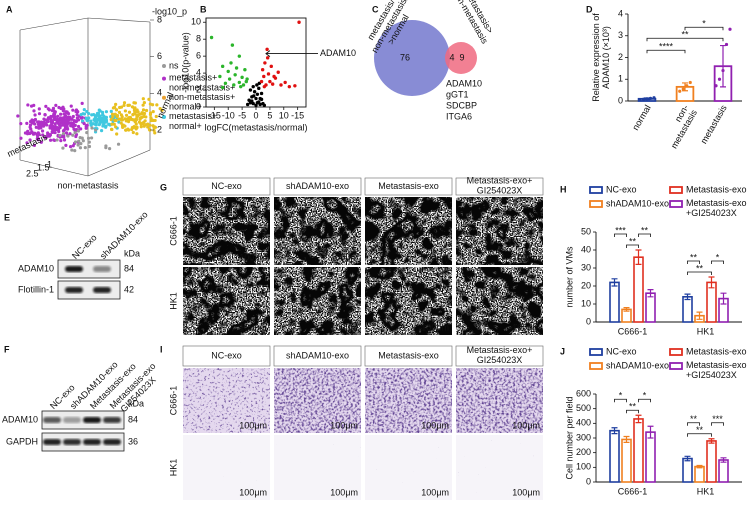  I want to click on floor-tick-label: 2.5, so click(32, 173).